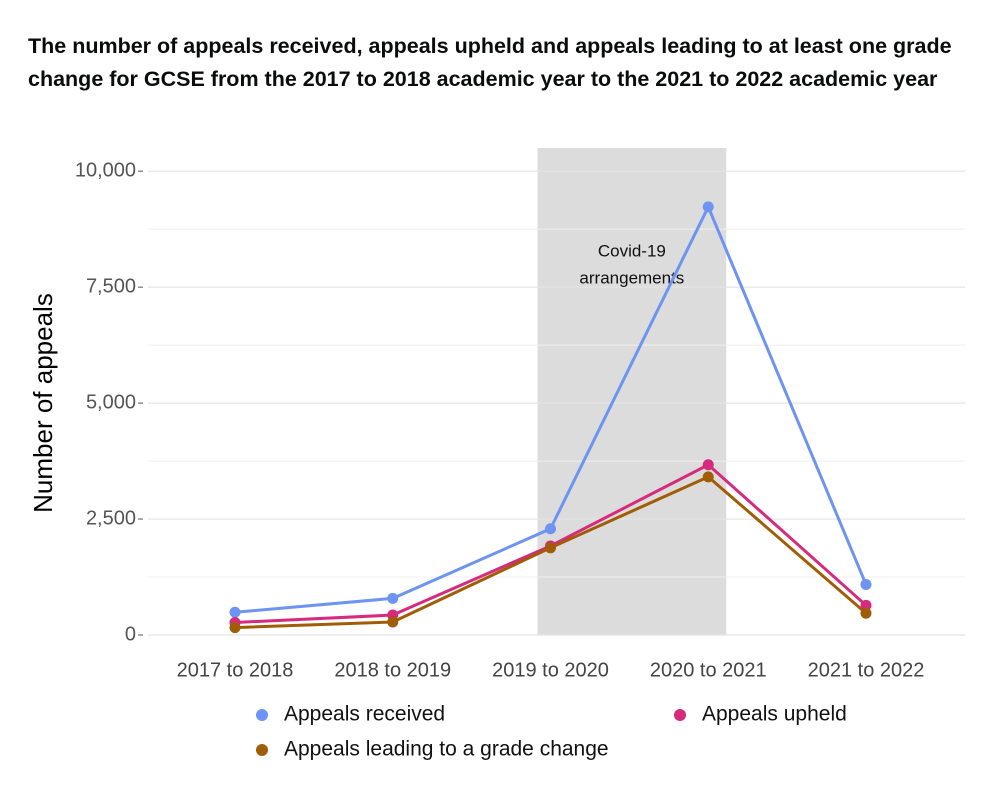  I want to click on annotation: arrangements, so click(631, 277).